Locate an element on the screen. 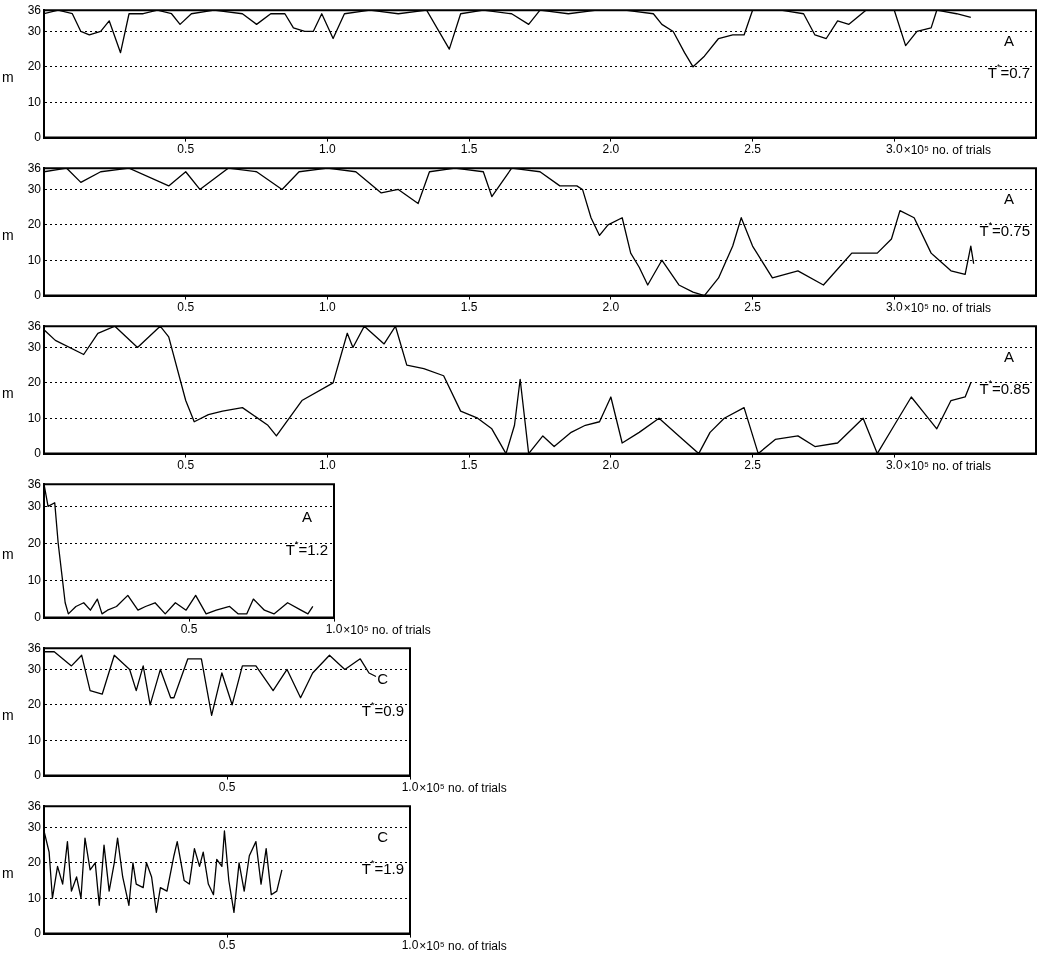  annotation: T*=1.9 is located at coordinates (383, 868).